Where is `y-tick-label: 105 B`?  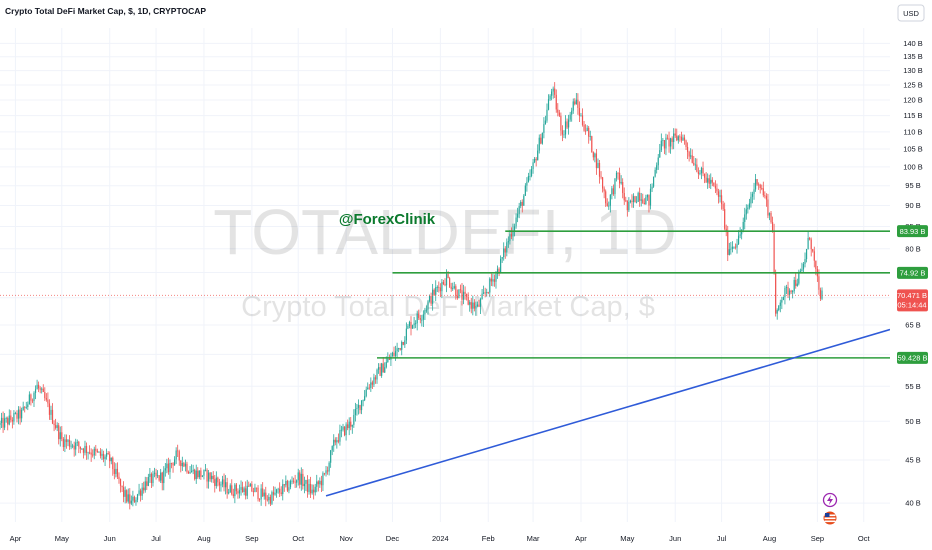 y-tick-label: 105 B is located at coordinates (913, 148).